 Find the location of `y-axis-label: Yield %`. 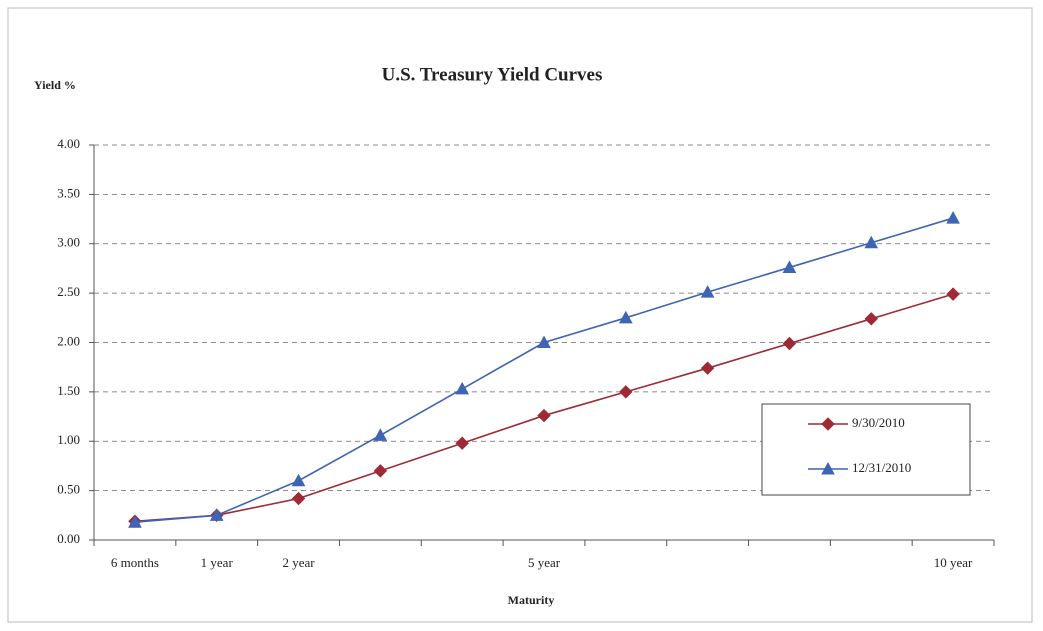

y-axis-label: Yield % is located at coordinates (55, 85).